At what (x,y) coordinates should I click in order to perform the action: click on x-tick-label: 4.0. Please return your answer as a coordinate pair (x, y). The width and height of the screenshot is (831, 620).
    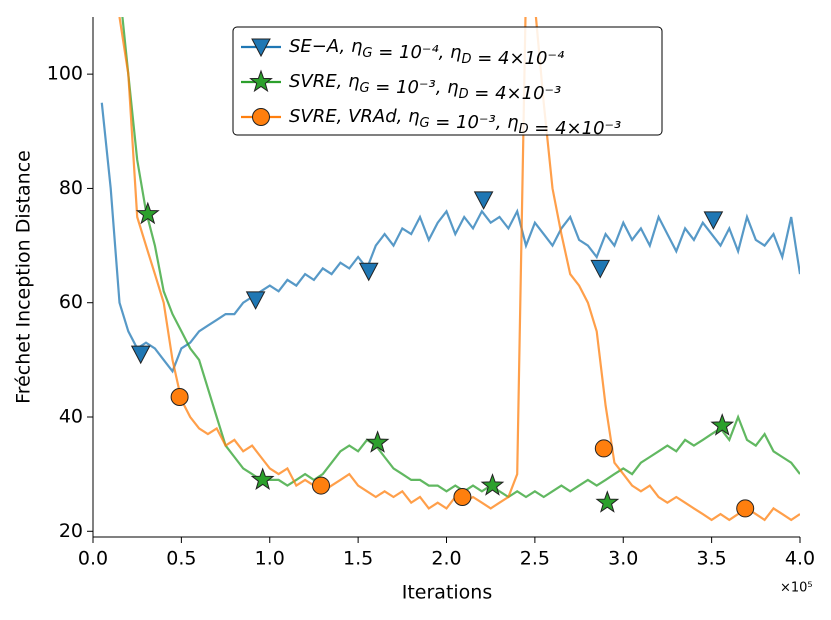
    Looking at the image, I should click on (800, 559).